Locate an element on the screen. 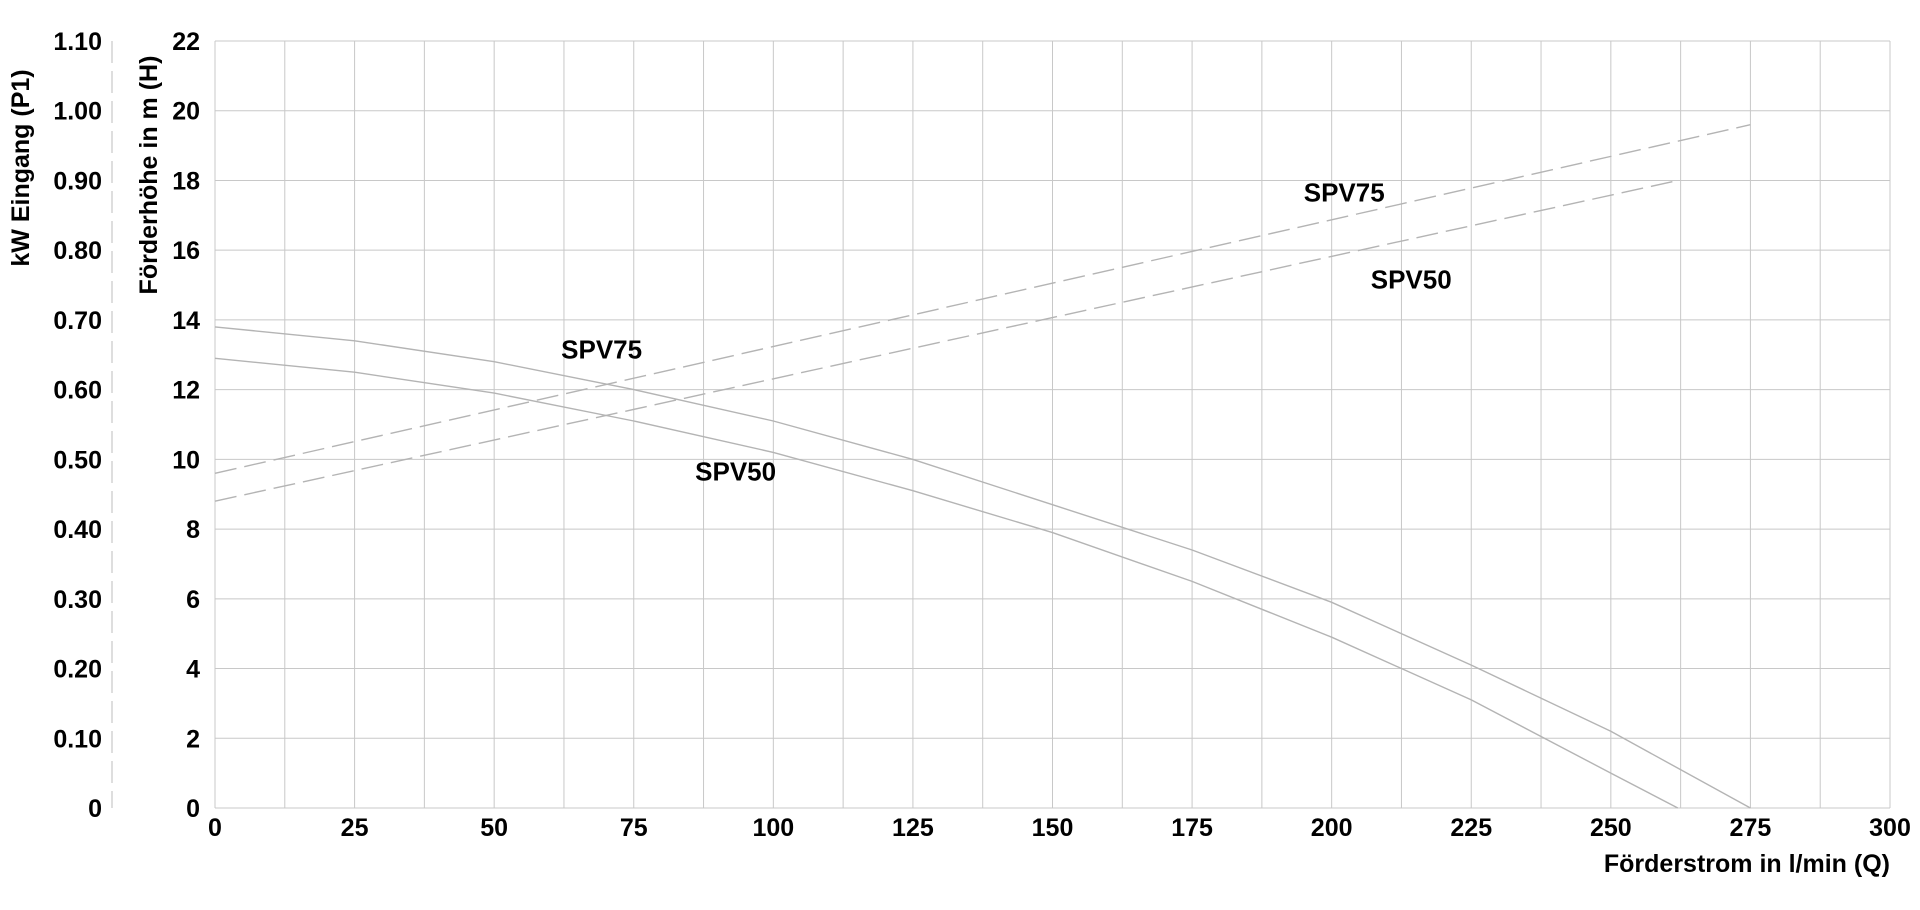  y2-tick-label: 0.10 is located at coordinates (77, 739).